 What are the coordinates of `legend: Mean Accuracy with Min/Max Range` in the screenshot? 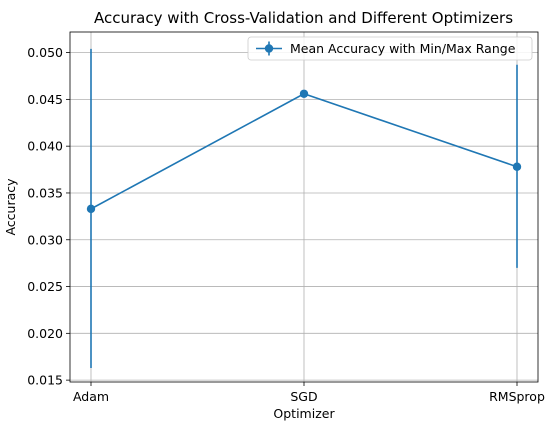 It's located at (390, 48).